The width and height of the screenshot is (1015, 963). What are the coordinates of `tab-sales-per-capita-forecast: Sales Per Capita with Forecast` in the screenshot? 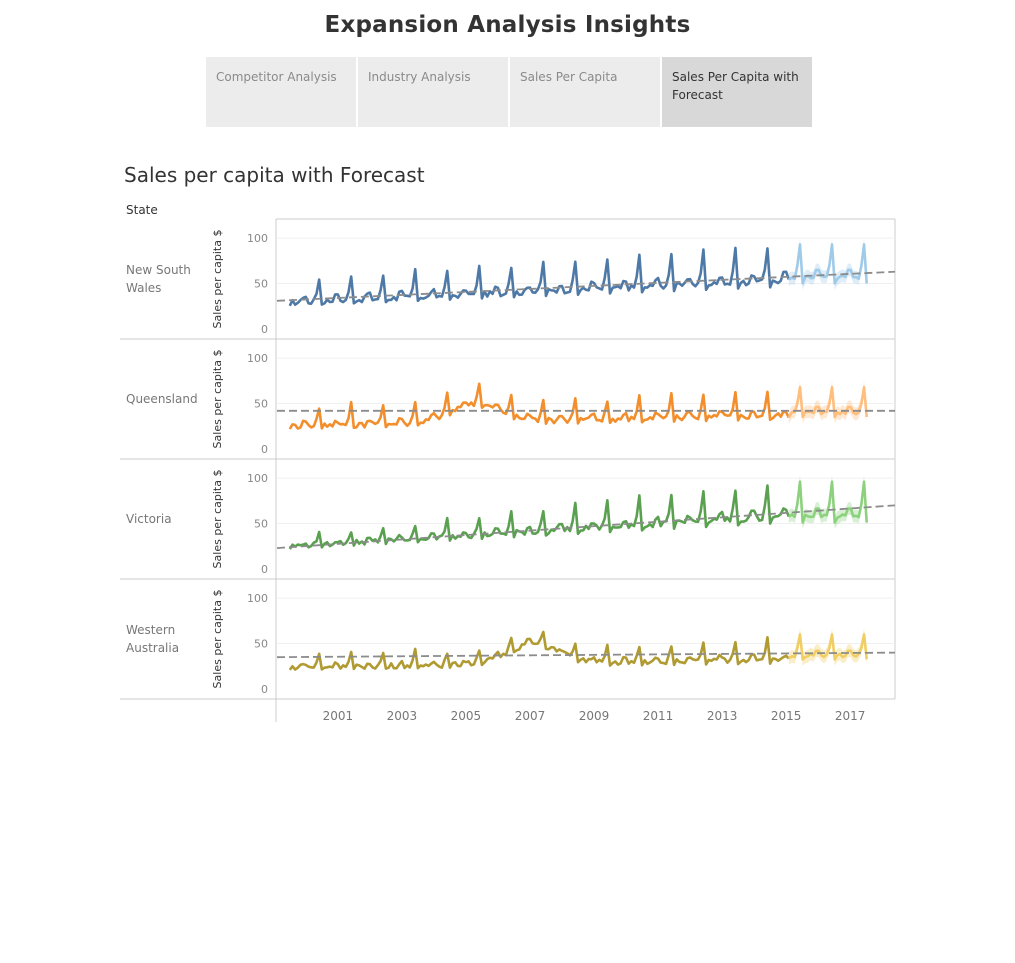 It's located at (737, 92).